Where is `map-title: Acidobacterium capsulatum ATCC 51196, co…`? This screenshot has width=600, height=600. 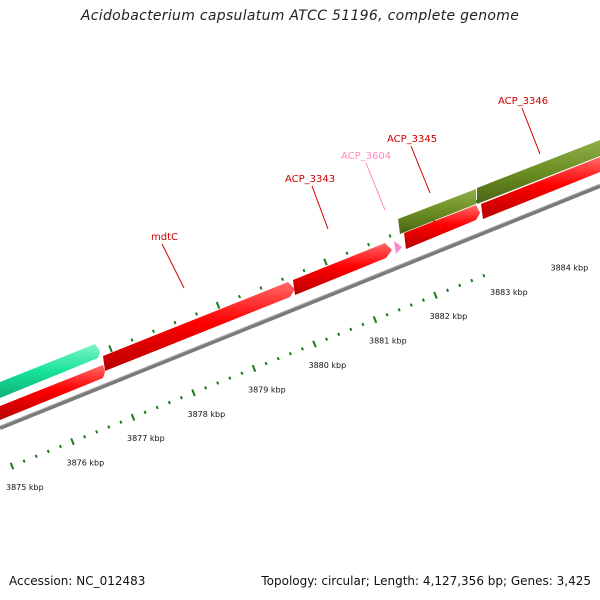 map-title: Acidobacterium capsulatum ATCC 51196, co… is located at coordinates (300, 16).